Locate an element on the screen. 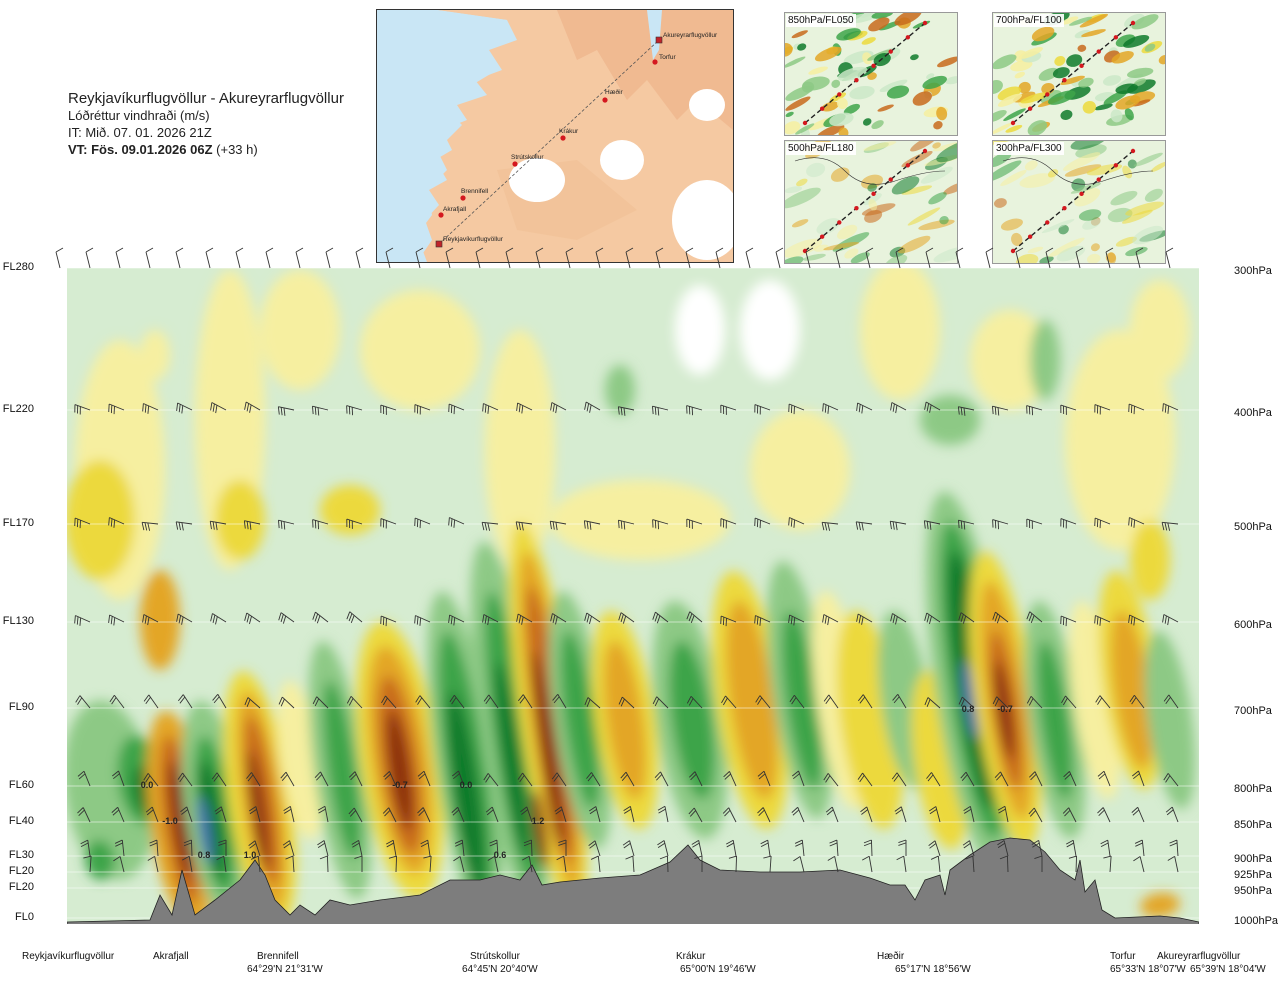 Image resolution: width=1280 pixels, height=981 pixels. glacier is located at coordinates (537, 180).